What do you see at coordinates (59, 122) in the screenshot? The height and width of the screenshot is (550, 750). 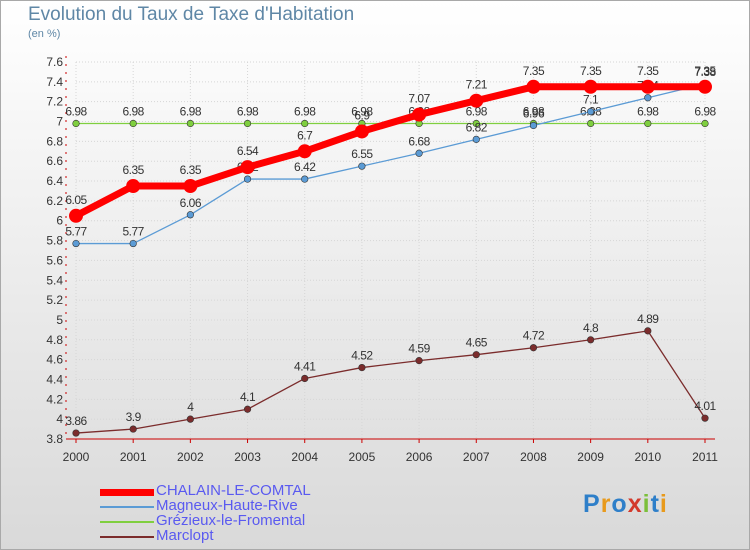 I see `y-tick-label: 7` at bounding box center [59, 122].